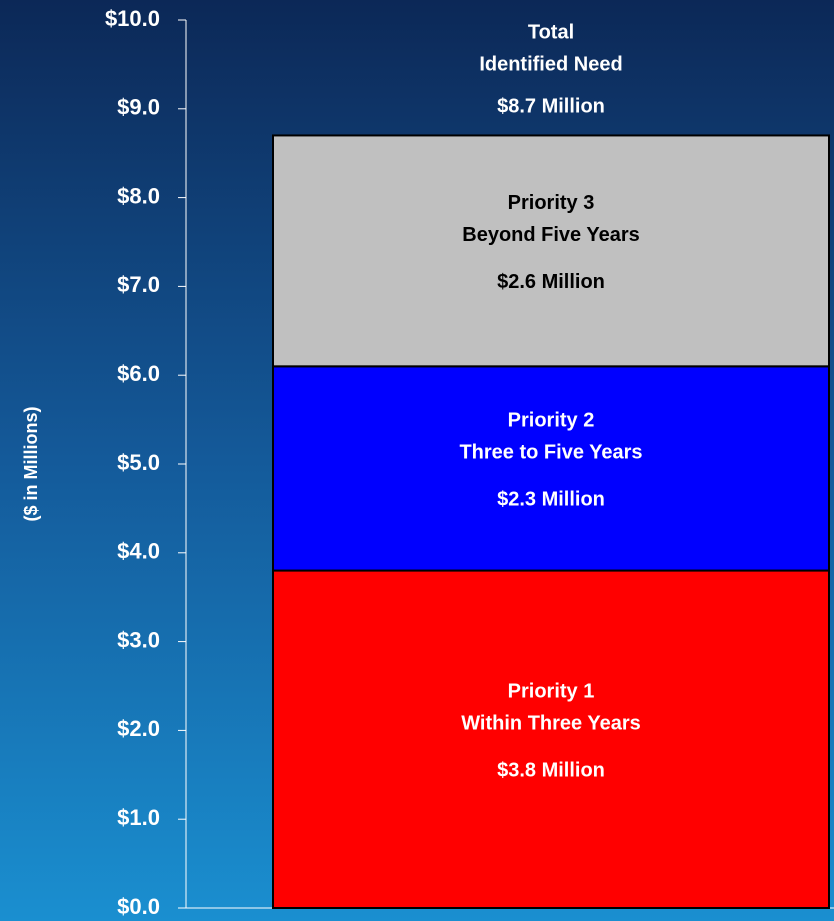  I want to click on total-title: Identified Need, so click(550, 65).